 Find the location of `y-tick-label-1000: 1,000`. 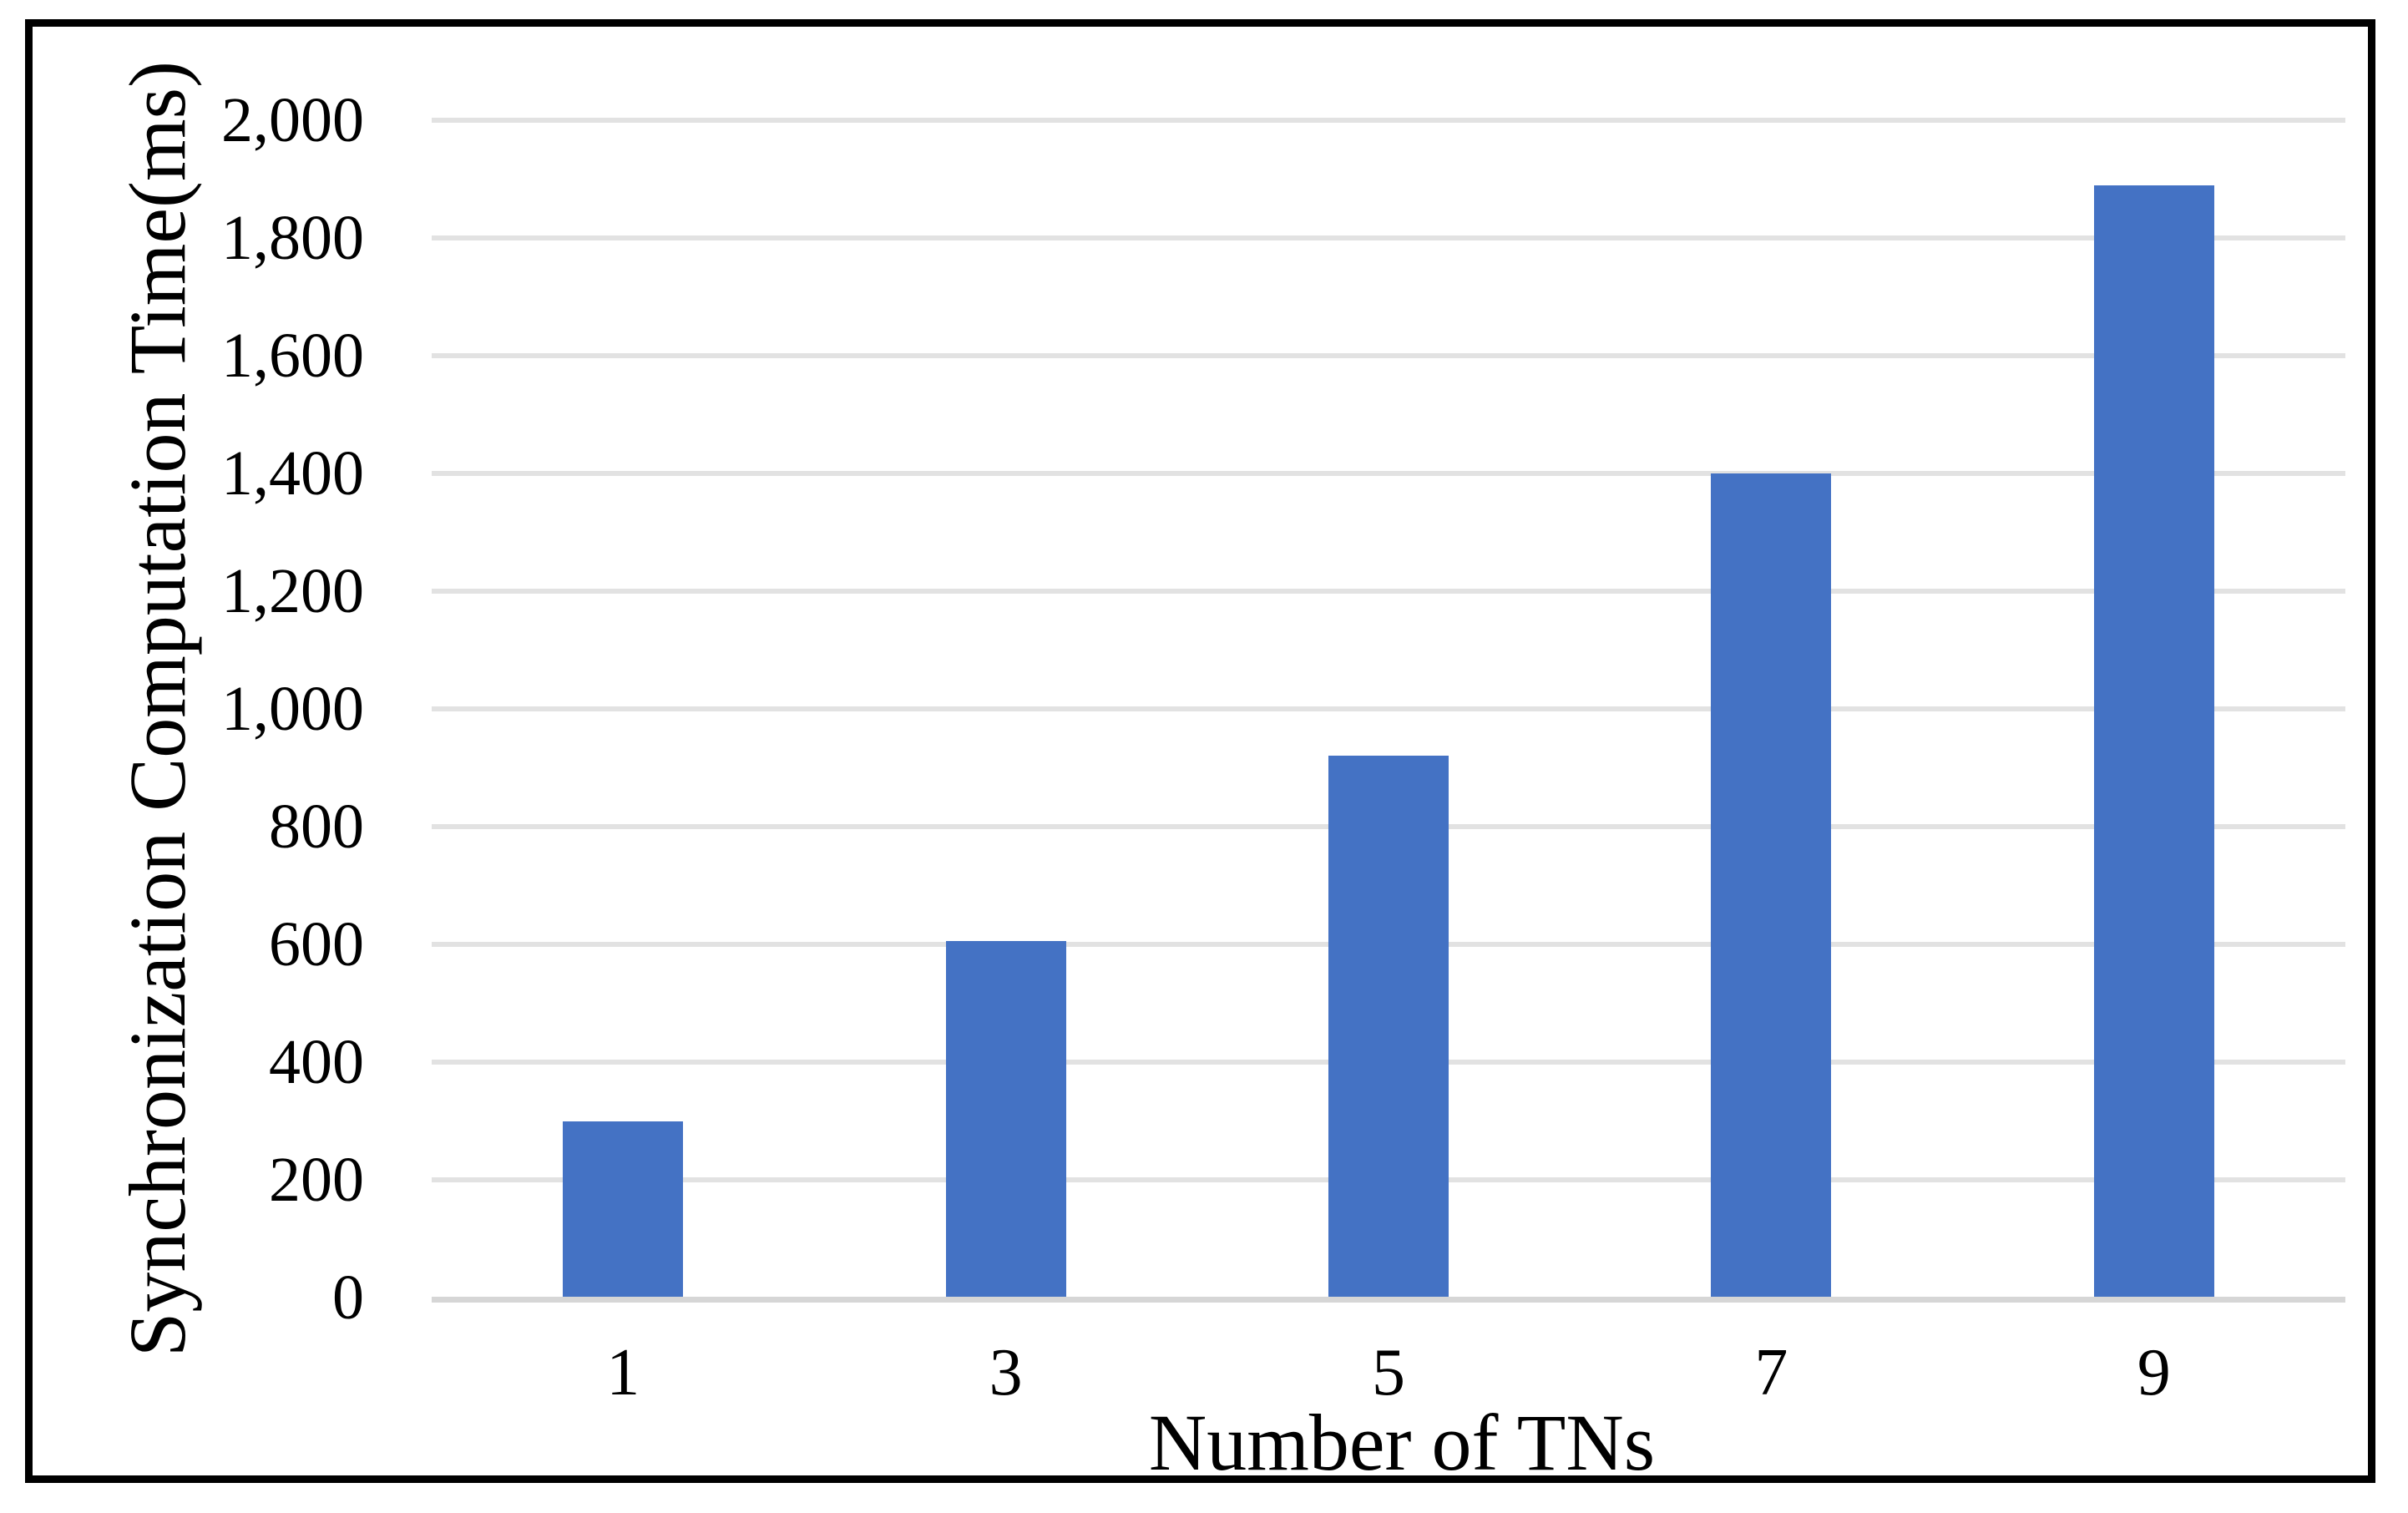

y-tick-label-1000: 1,000 is located at coordinates (292, 709).